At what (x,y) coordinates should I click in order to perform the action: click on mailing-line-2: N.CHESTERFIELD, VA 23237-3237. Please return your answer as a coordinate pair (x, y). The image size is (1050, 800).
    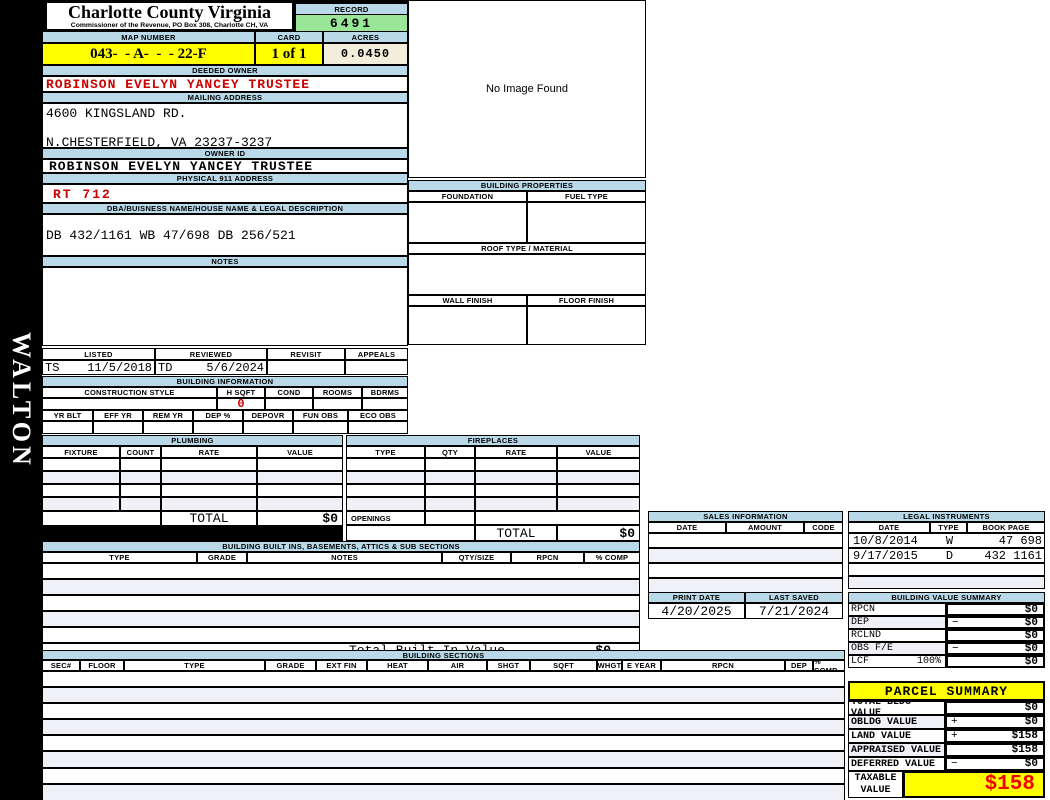
    Looking at the image, I should click on (159, 142).